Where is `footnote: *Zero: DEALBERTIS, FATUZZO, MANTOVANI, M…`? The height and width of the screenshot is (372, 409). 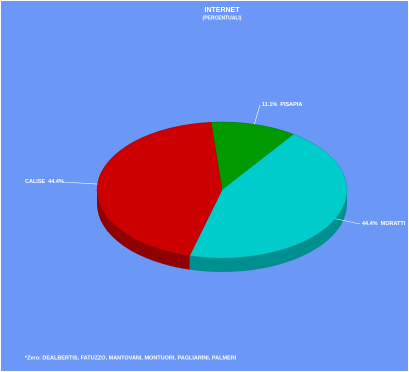 footnote: *Zero: DEALBERTIS, FATUZZO, MANTOVANI, M… is located at coordinates (131, 358).